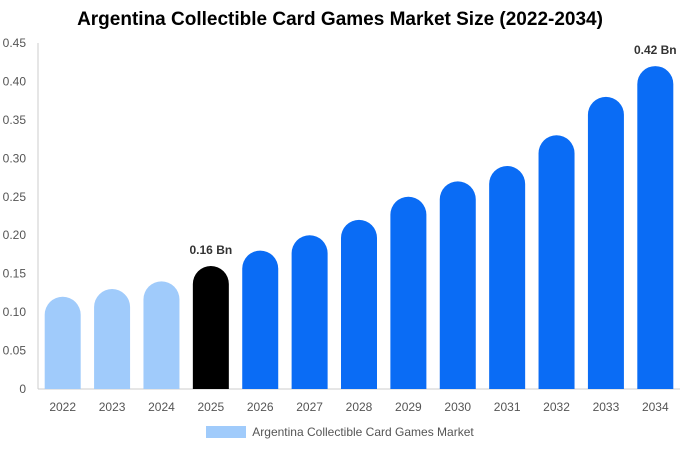 The height and width of the screenshot is (450, 680). I want to click on y-tick-label: 0.05, so click(15, 351).